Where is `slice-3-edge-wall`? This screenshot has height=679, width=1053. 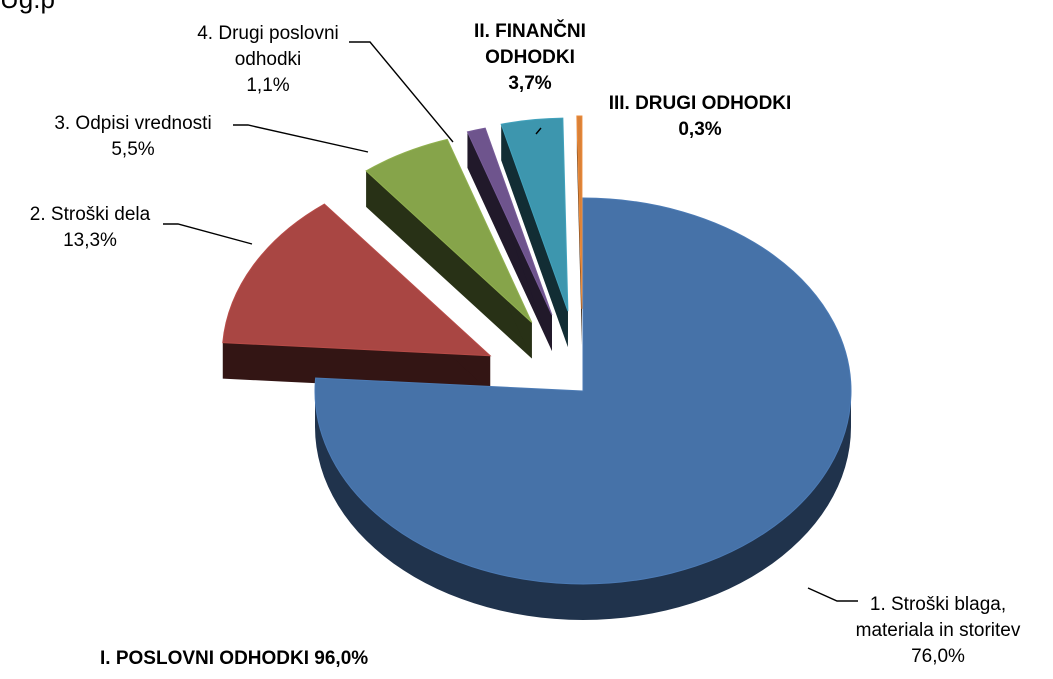
slice-3-edge-wall is located at coordinates (449, 264).